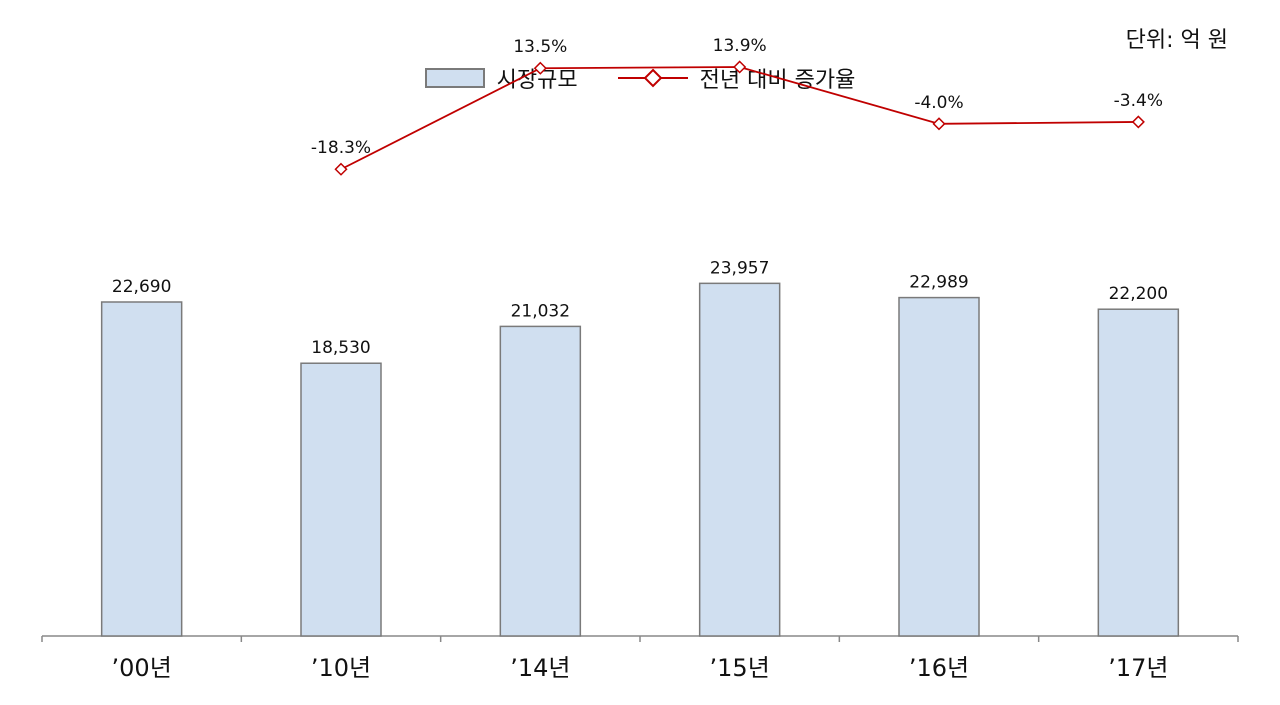  I want to click on legend-line-label: 전년 대비 증가율, so click(777, 80).